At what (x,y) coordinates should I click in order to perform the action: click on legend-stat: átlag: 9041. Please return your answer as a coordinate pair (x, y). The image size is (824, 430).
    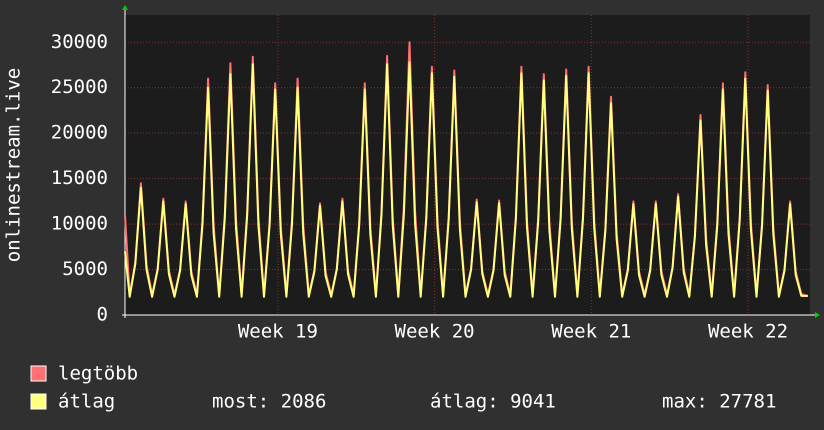
    Looking at the image, I should click on (493, 402).